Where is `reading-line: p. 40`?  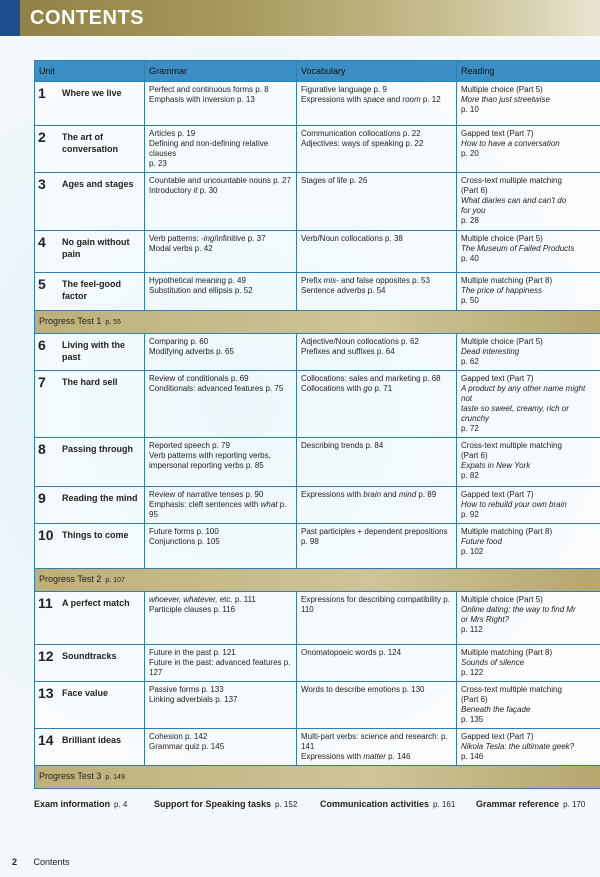 reading-line: p. 40 is located at coordinates (528, 259).